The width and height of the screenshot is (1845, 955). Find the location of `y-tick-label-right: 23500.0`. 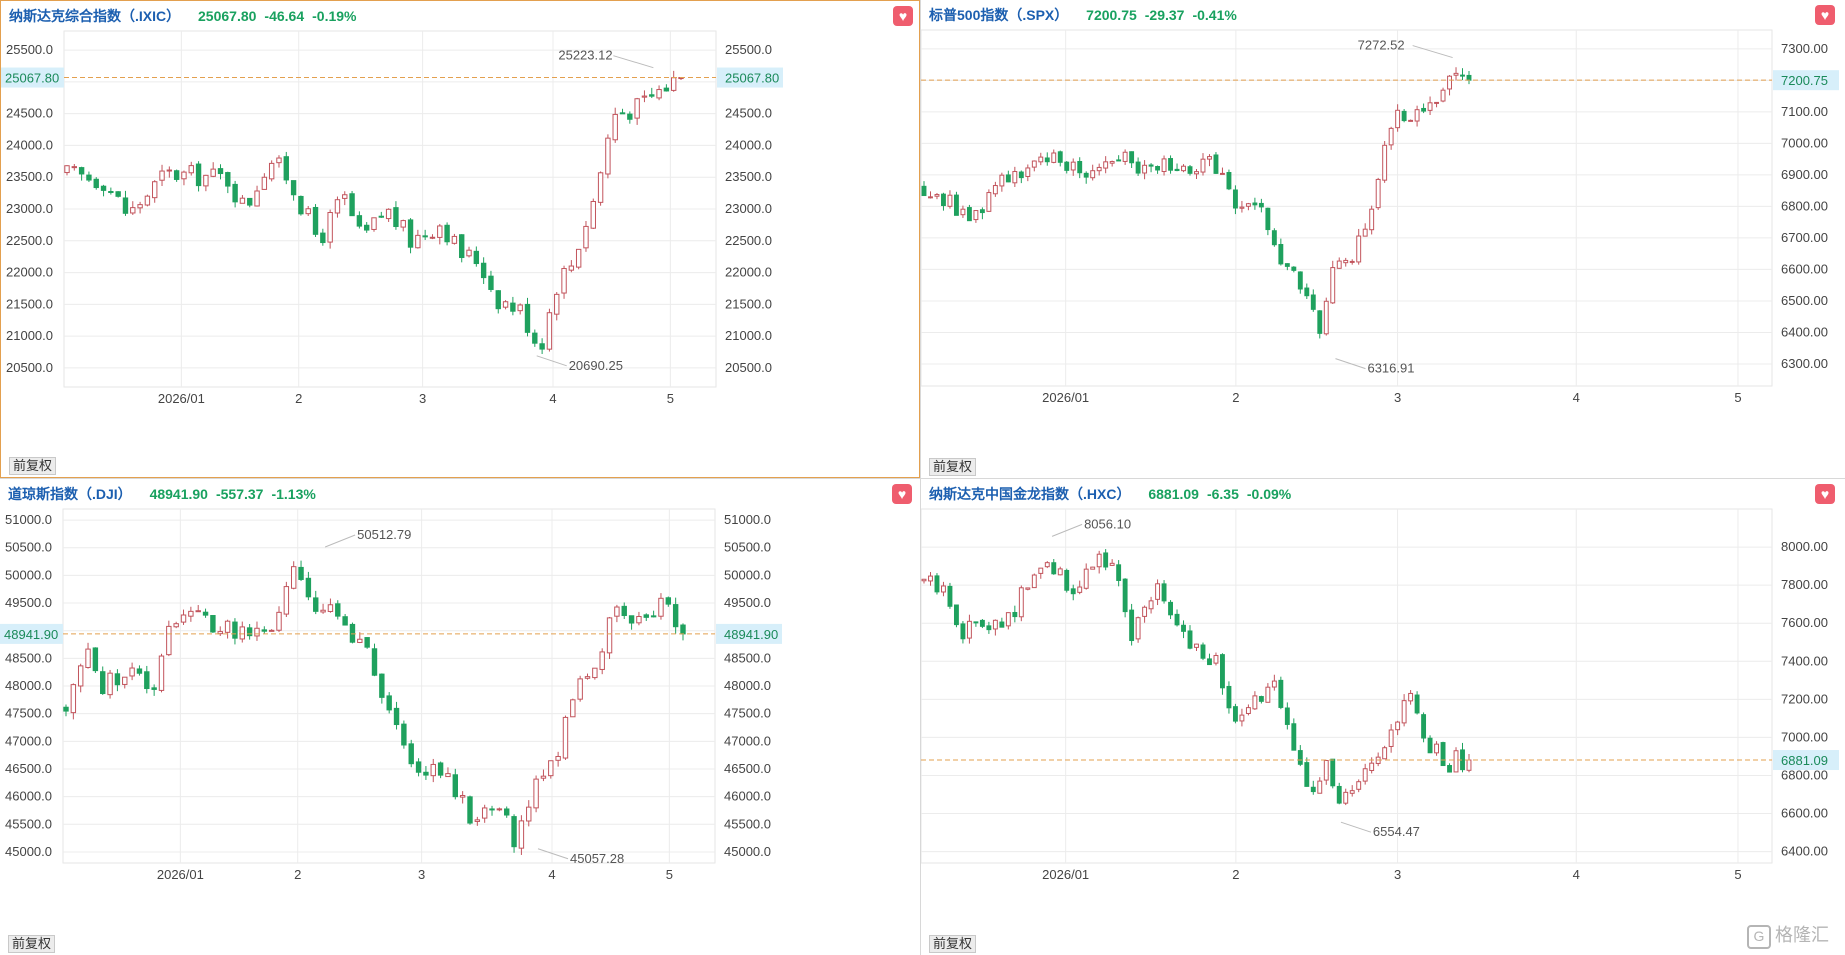

y-tick-label-right: 23500.0 is located at coordinates (748, 176).